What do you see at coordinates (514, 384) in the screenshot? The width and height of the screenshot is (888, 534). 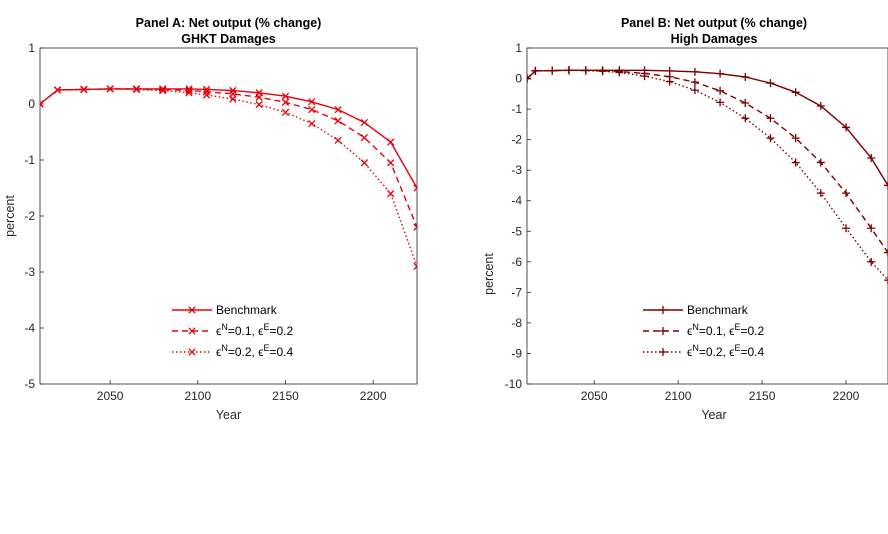 I see `panel-b-y-tick-label: -10` at bounding box center [514, 384].